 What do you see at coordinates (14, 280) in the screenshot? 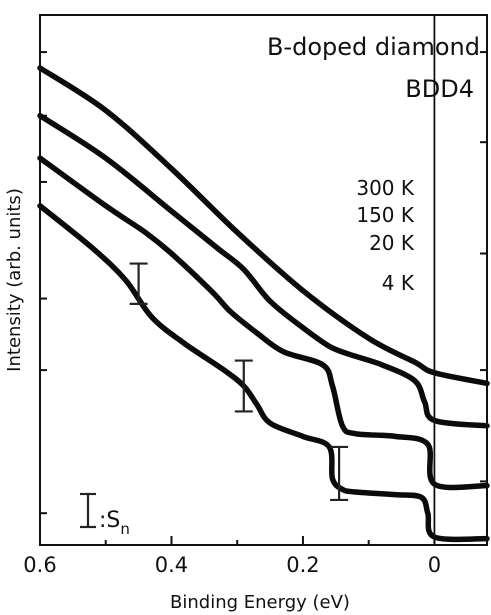
I see `y-axis-title: Intensity (arb. units)` at bounding box center [14, 280].